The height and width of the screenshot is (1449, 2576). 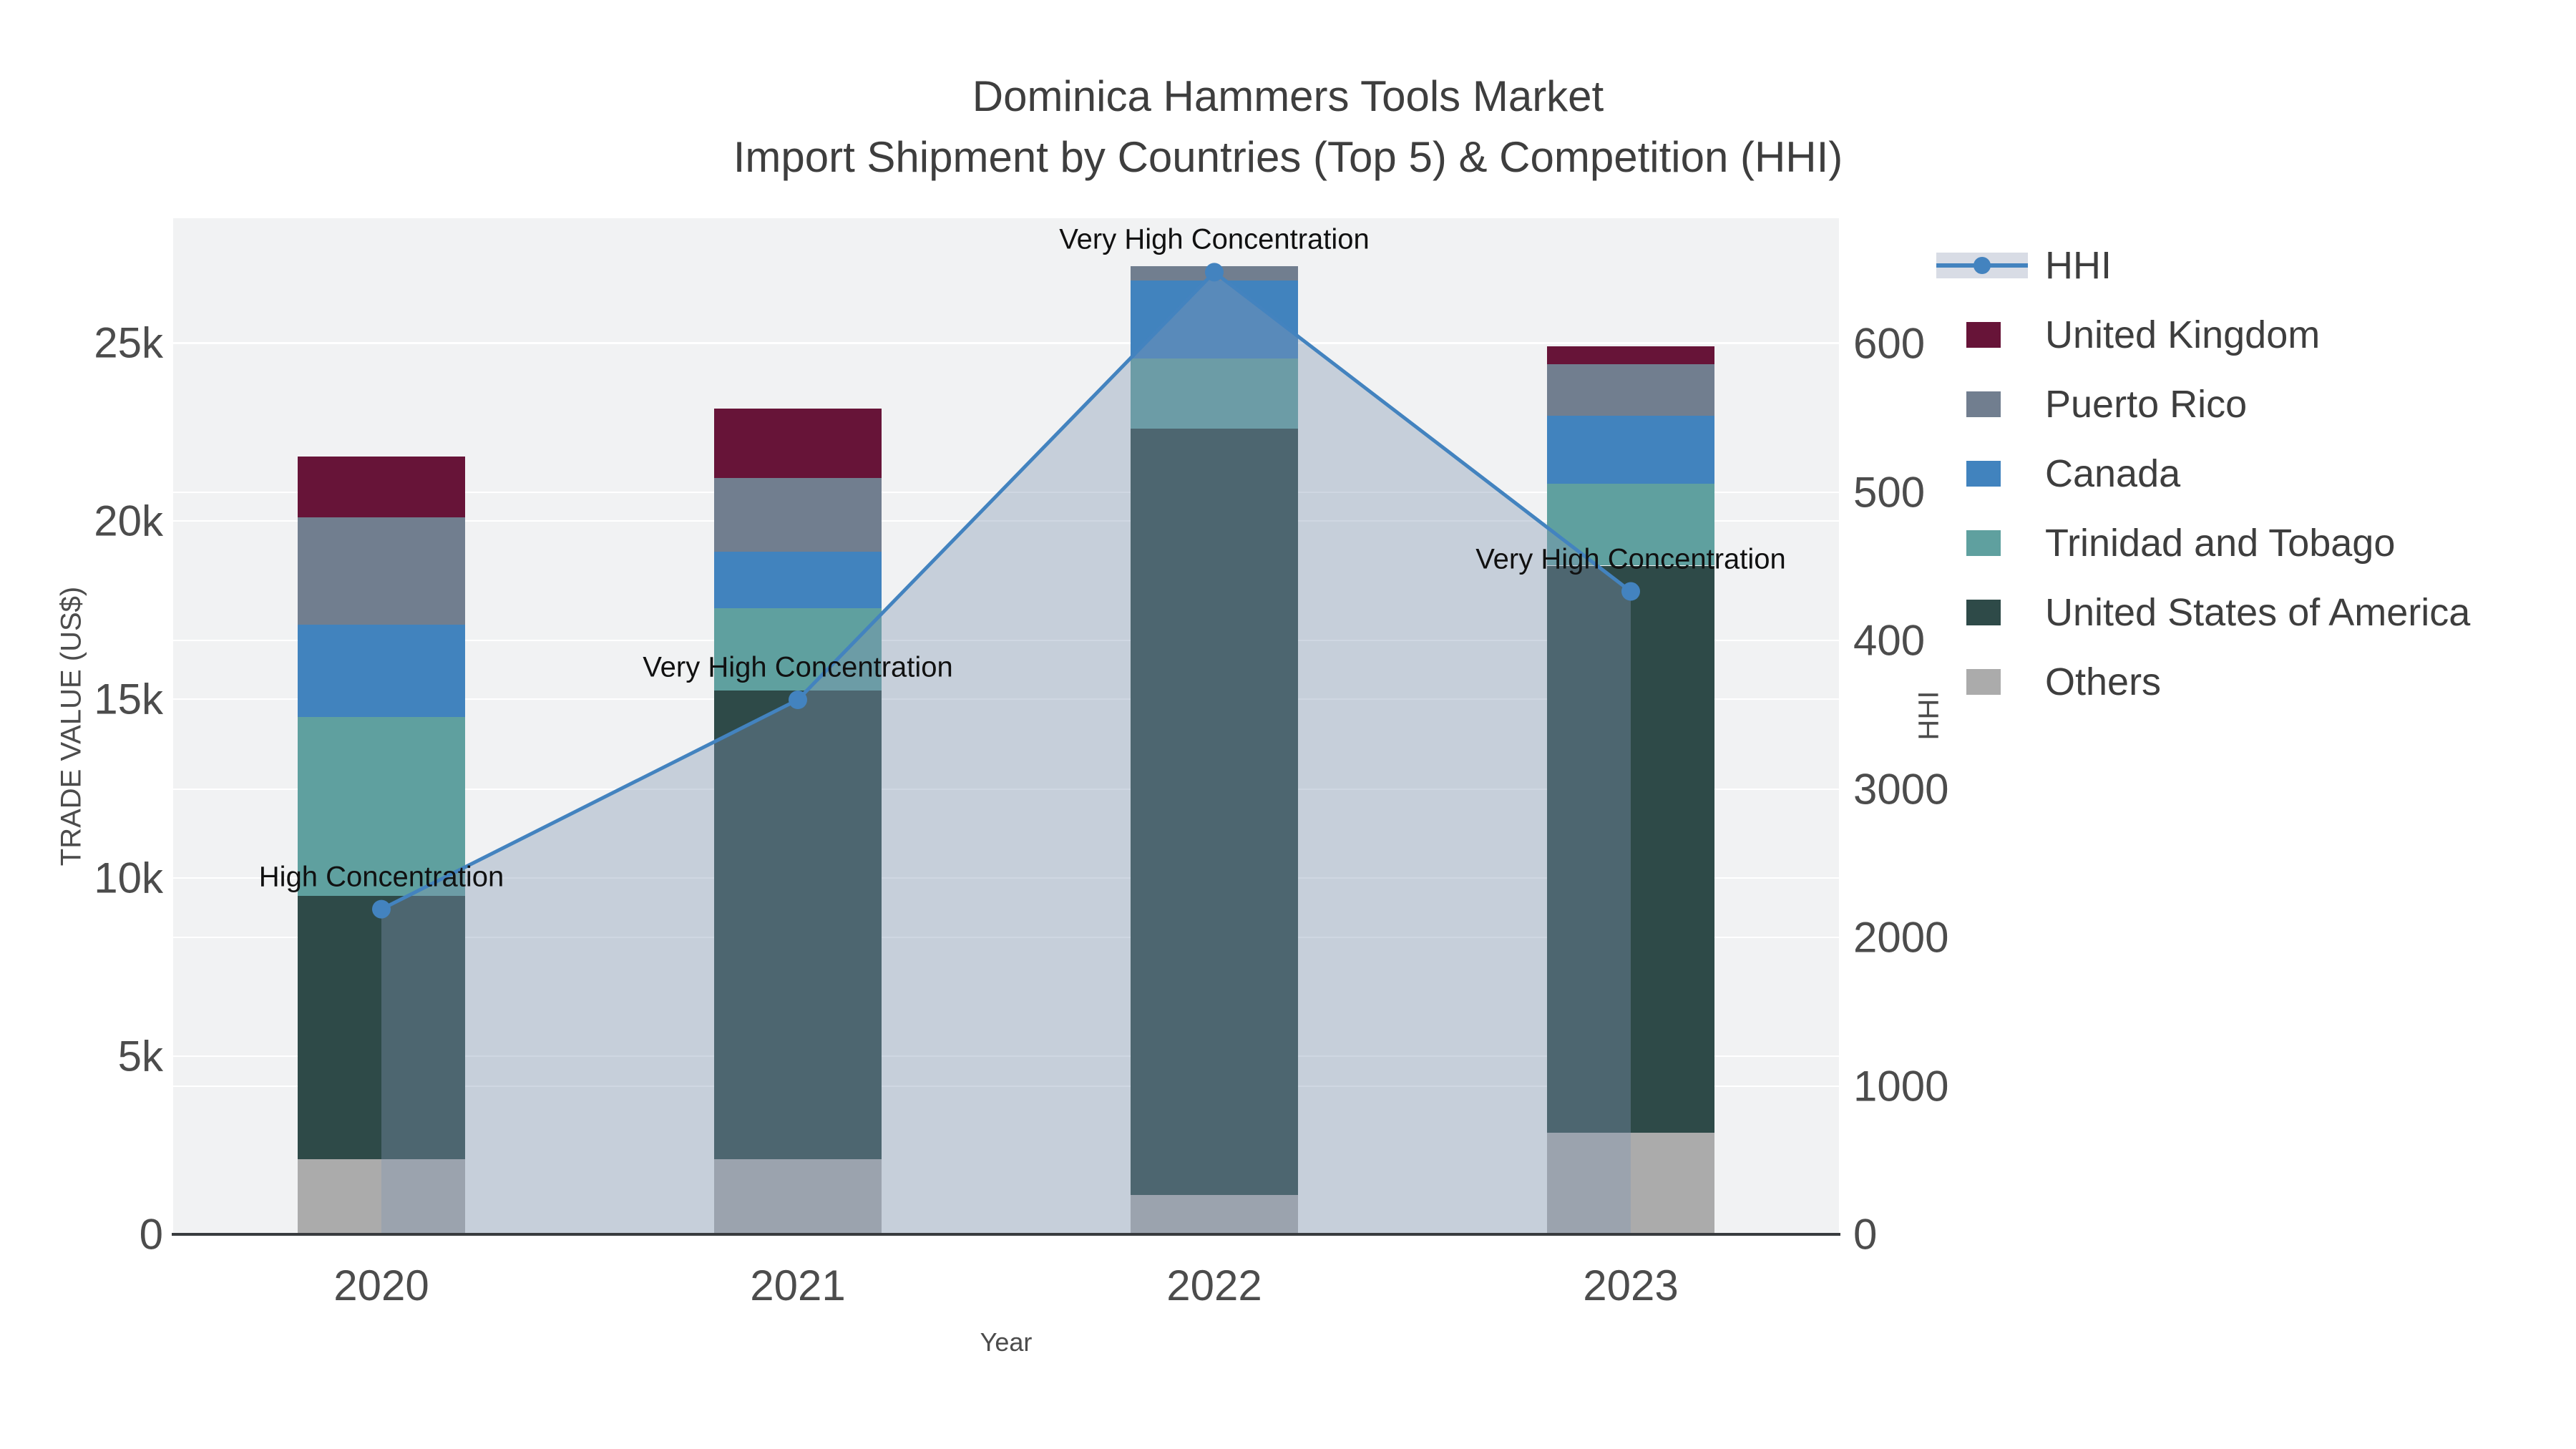 I want to click on y-left-tick-15k: 15k, so click(x=128, y=699).